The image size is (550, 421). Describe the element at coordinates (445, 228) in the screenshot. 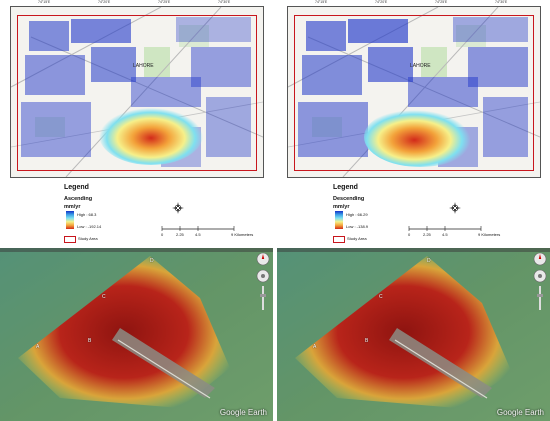

I see `descending-scale-bar` at that location.